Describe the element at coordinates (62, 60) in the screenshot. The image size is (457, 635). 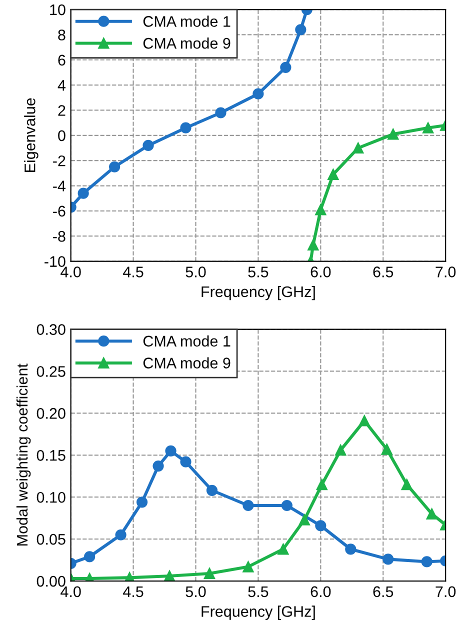
I see `y-tick-label: 6` at that location.